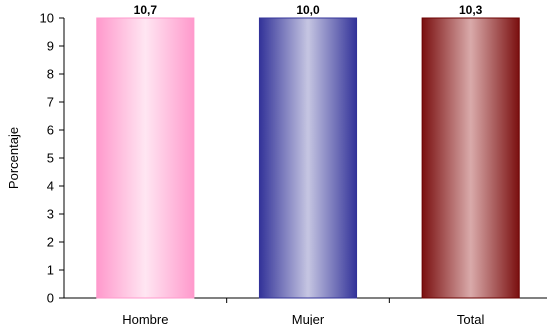 This screenshot has height=325, width=547. Describe the element at coordinates (146, 10) in the screenshot. I see `data-label-hombre: 10,7` at that location.